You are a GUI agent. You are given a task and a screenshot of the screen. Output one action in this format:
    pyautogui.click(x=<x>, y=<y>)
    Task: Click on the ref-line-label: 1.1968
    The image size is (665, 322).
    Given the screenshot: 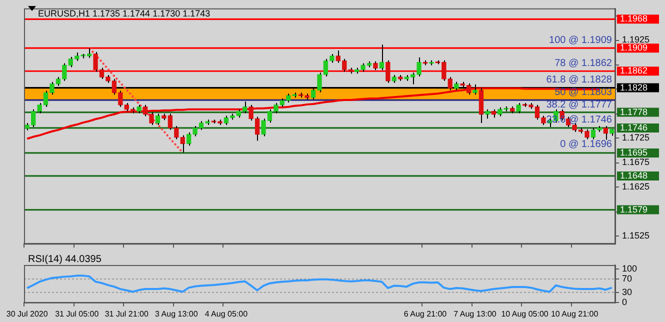 What is the action you would take?
    pyautogui.click(x=634, y=19)
    